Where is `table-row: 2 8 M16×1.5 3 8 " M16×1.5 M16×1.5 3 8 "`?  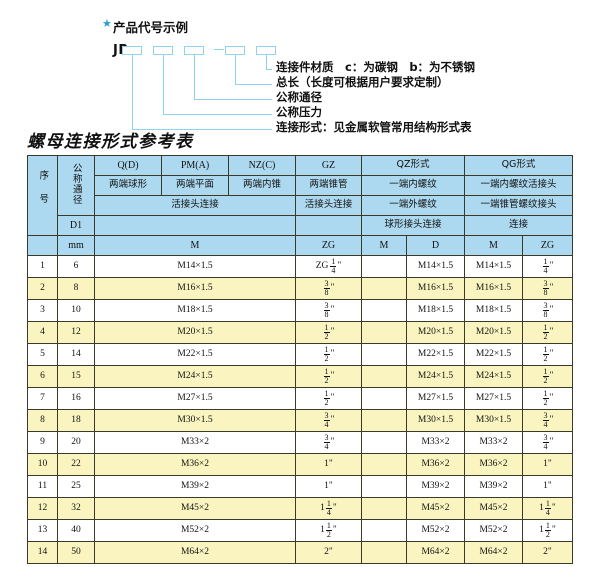
table-row: 2 8 M16×1.5 3 8 " M16×1.5 M16×1.5 3 8 " is located at coordinates (300, 288).